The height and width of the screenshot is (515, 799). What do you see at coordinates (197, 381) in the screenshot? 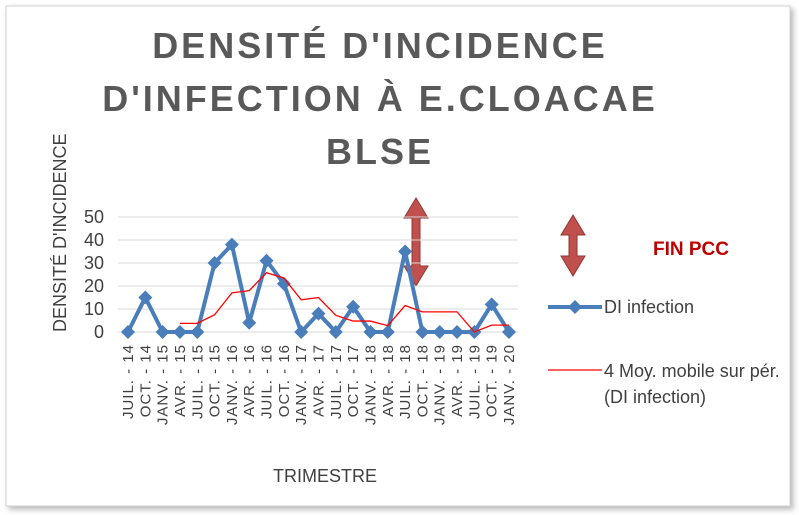
I see `x-tick-label: JUIL. - 15` at bounding box center [197, 381].